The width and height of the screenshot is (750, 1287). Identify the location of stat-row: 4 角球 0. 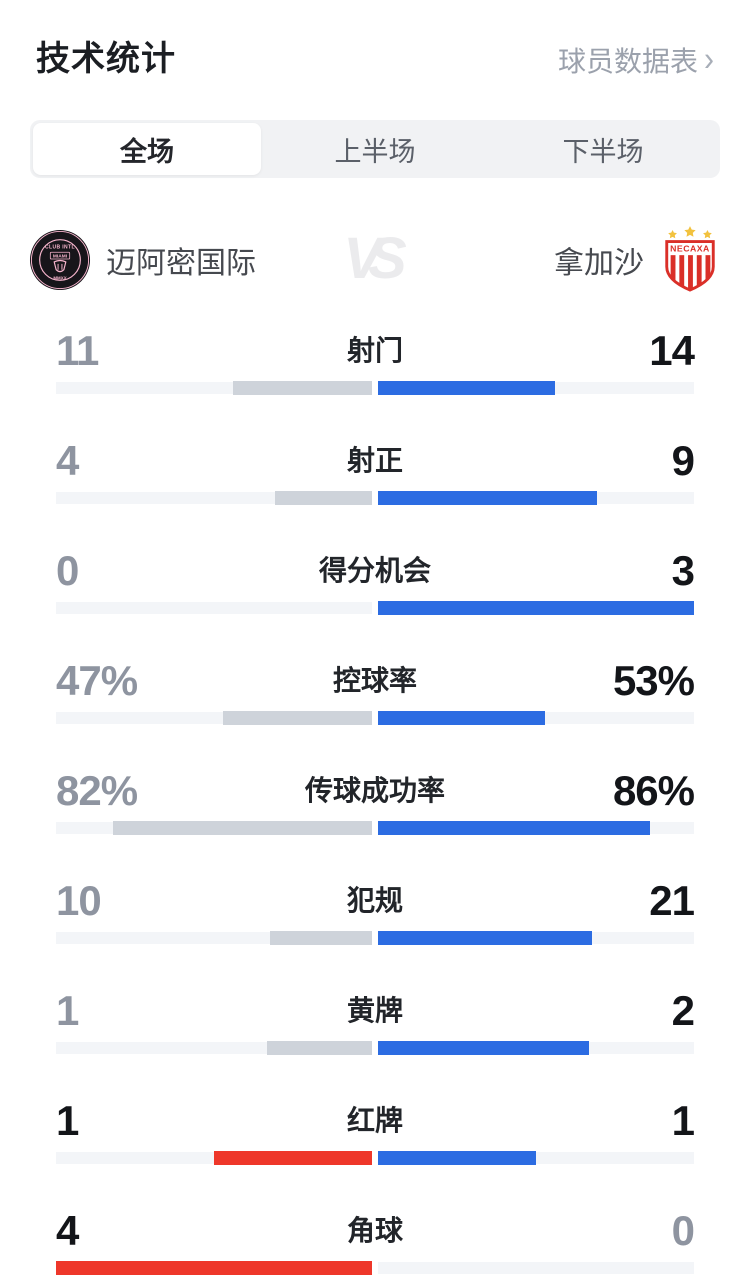
(375, 1247).